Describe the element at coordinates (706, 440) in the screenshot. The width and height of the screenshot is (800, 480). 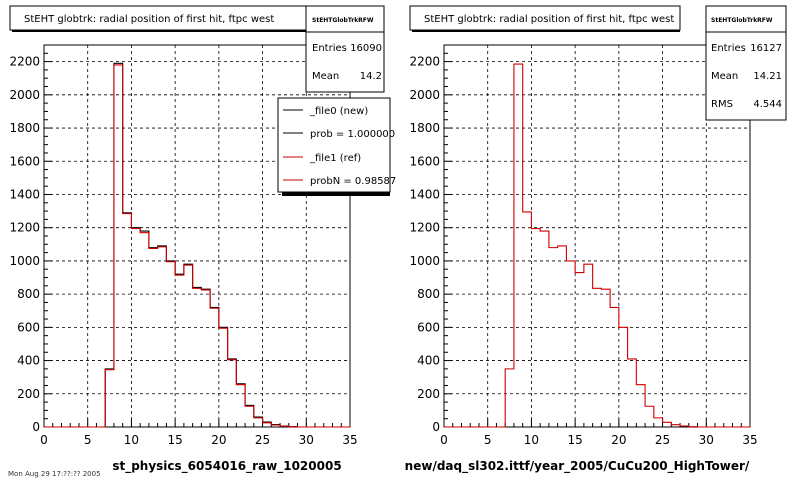
I see `right-x-tick-label: 30` at that location.